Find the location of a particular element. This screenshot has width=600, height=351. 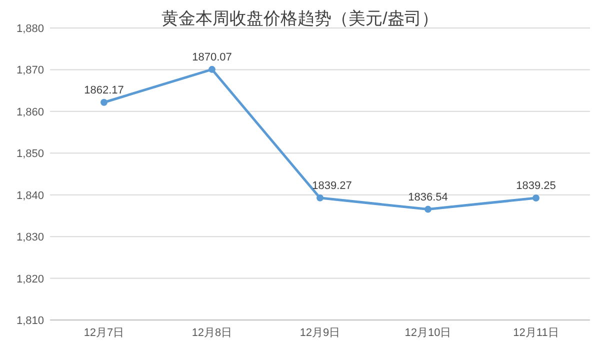

data-label: 1839.27 is located at coordinates (332, 186).